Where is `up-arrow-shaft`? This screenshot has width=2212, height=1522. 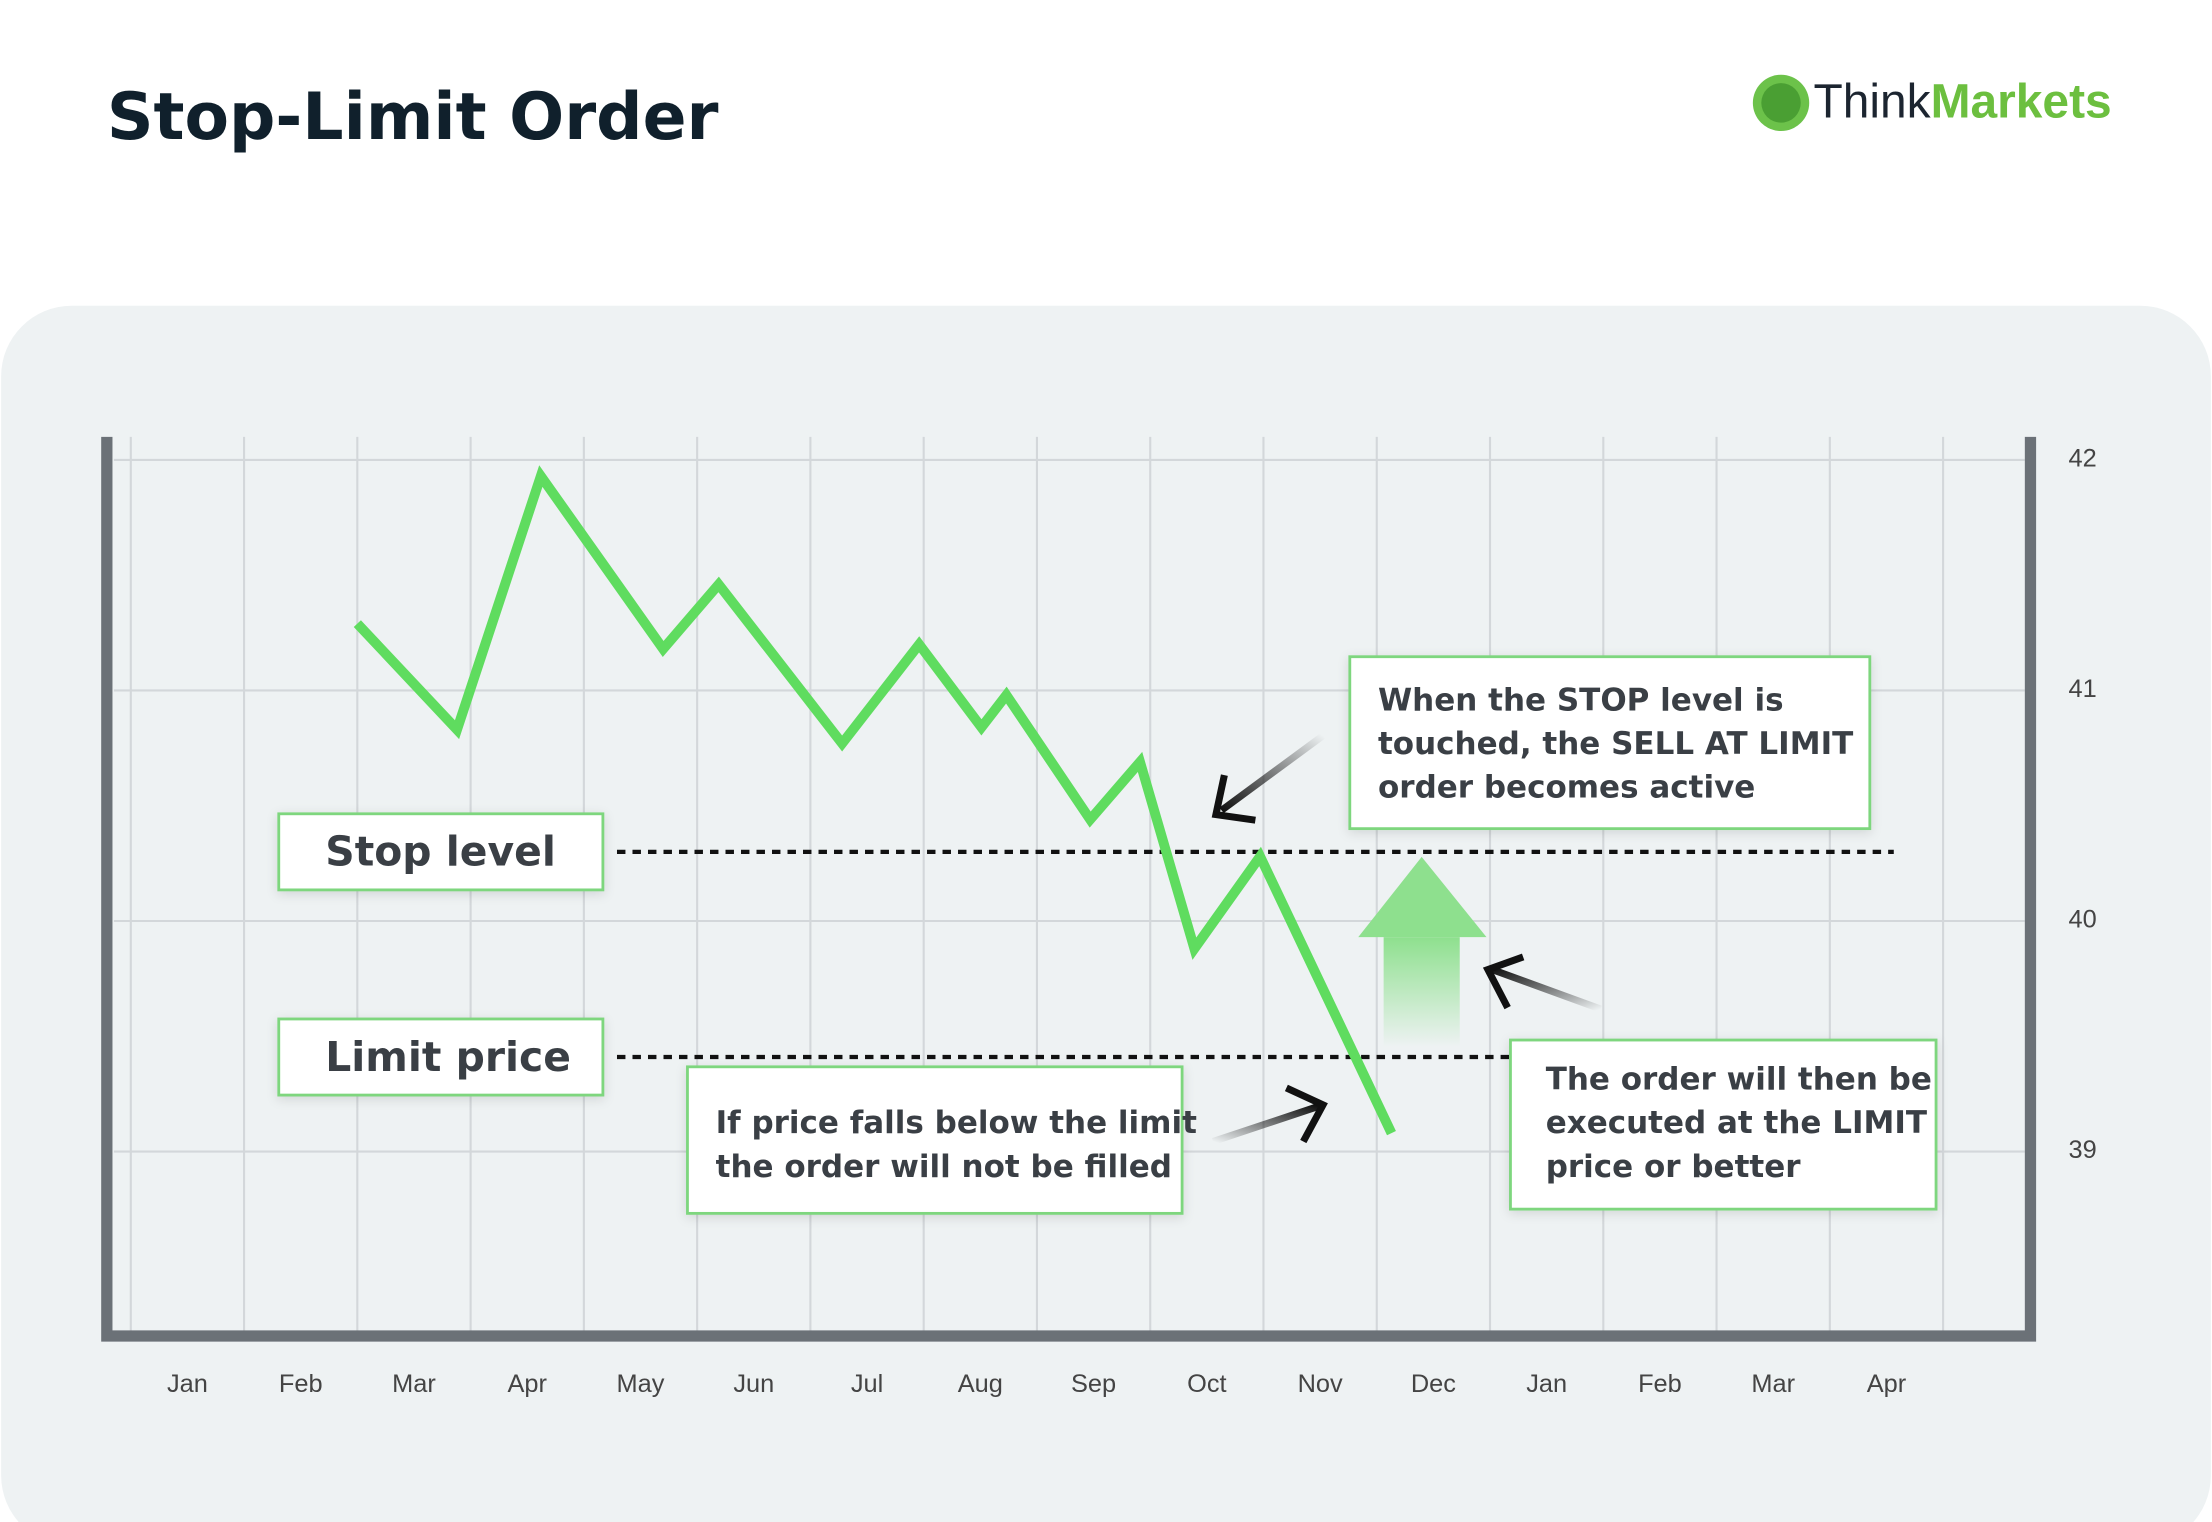 up-arrow-shaft is located at coordinates (1421, 992).